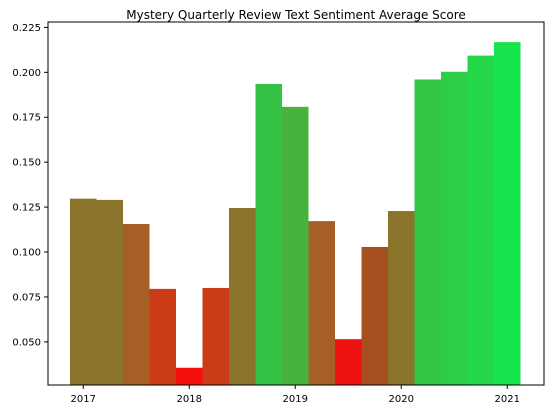 The height and width of the screenshot is (412, 551). What do you see at coordinates (507, 213) in the screenshot?
I see `bar-2021-q1` at bounding box center [507, 213].